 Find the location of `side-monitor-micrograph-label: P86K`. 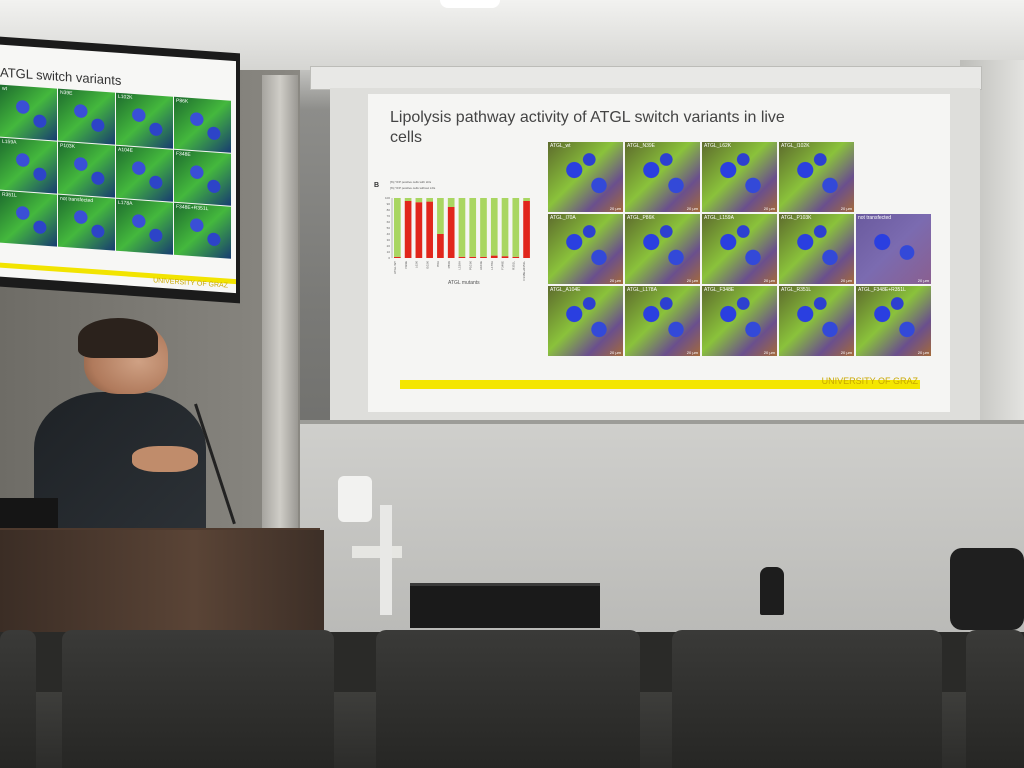

side-monitor-micrograph-label: P86K is located at coordinates (182, 101).